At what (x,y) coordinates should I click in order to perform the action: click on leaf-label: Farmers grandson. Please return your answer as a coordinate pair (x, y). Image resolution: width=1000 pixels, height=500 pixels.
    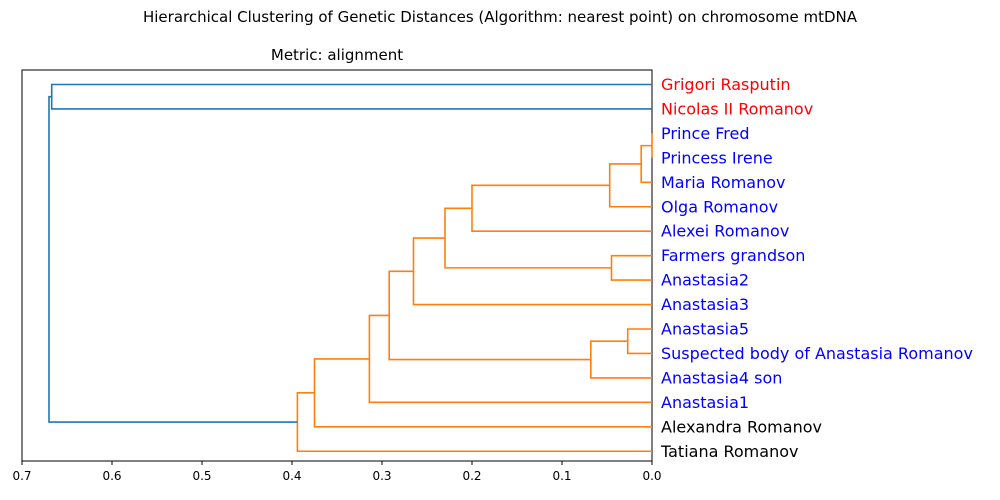
    Looking at the image, I should click on (733, 255).